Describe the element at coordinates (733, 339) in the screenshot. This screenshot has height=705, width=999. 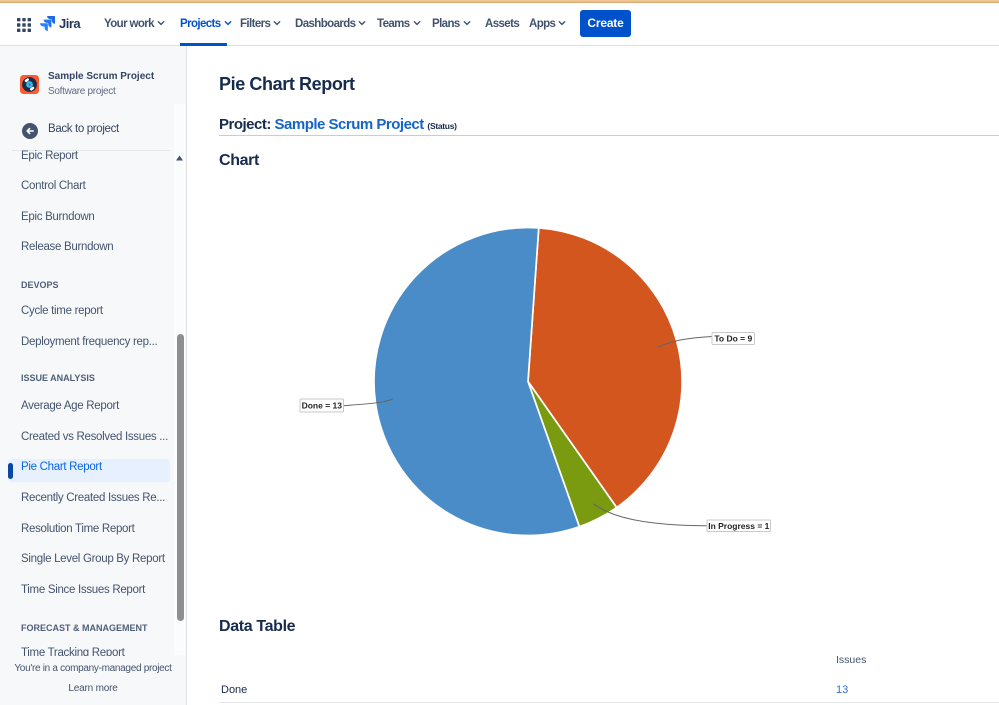
I see `svg-text: To Do = 9` at that location.